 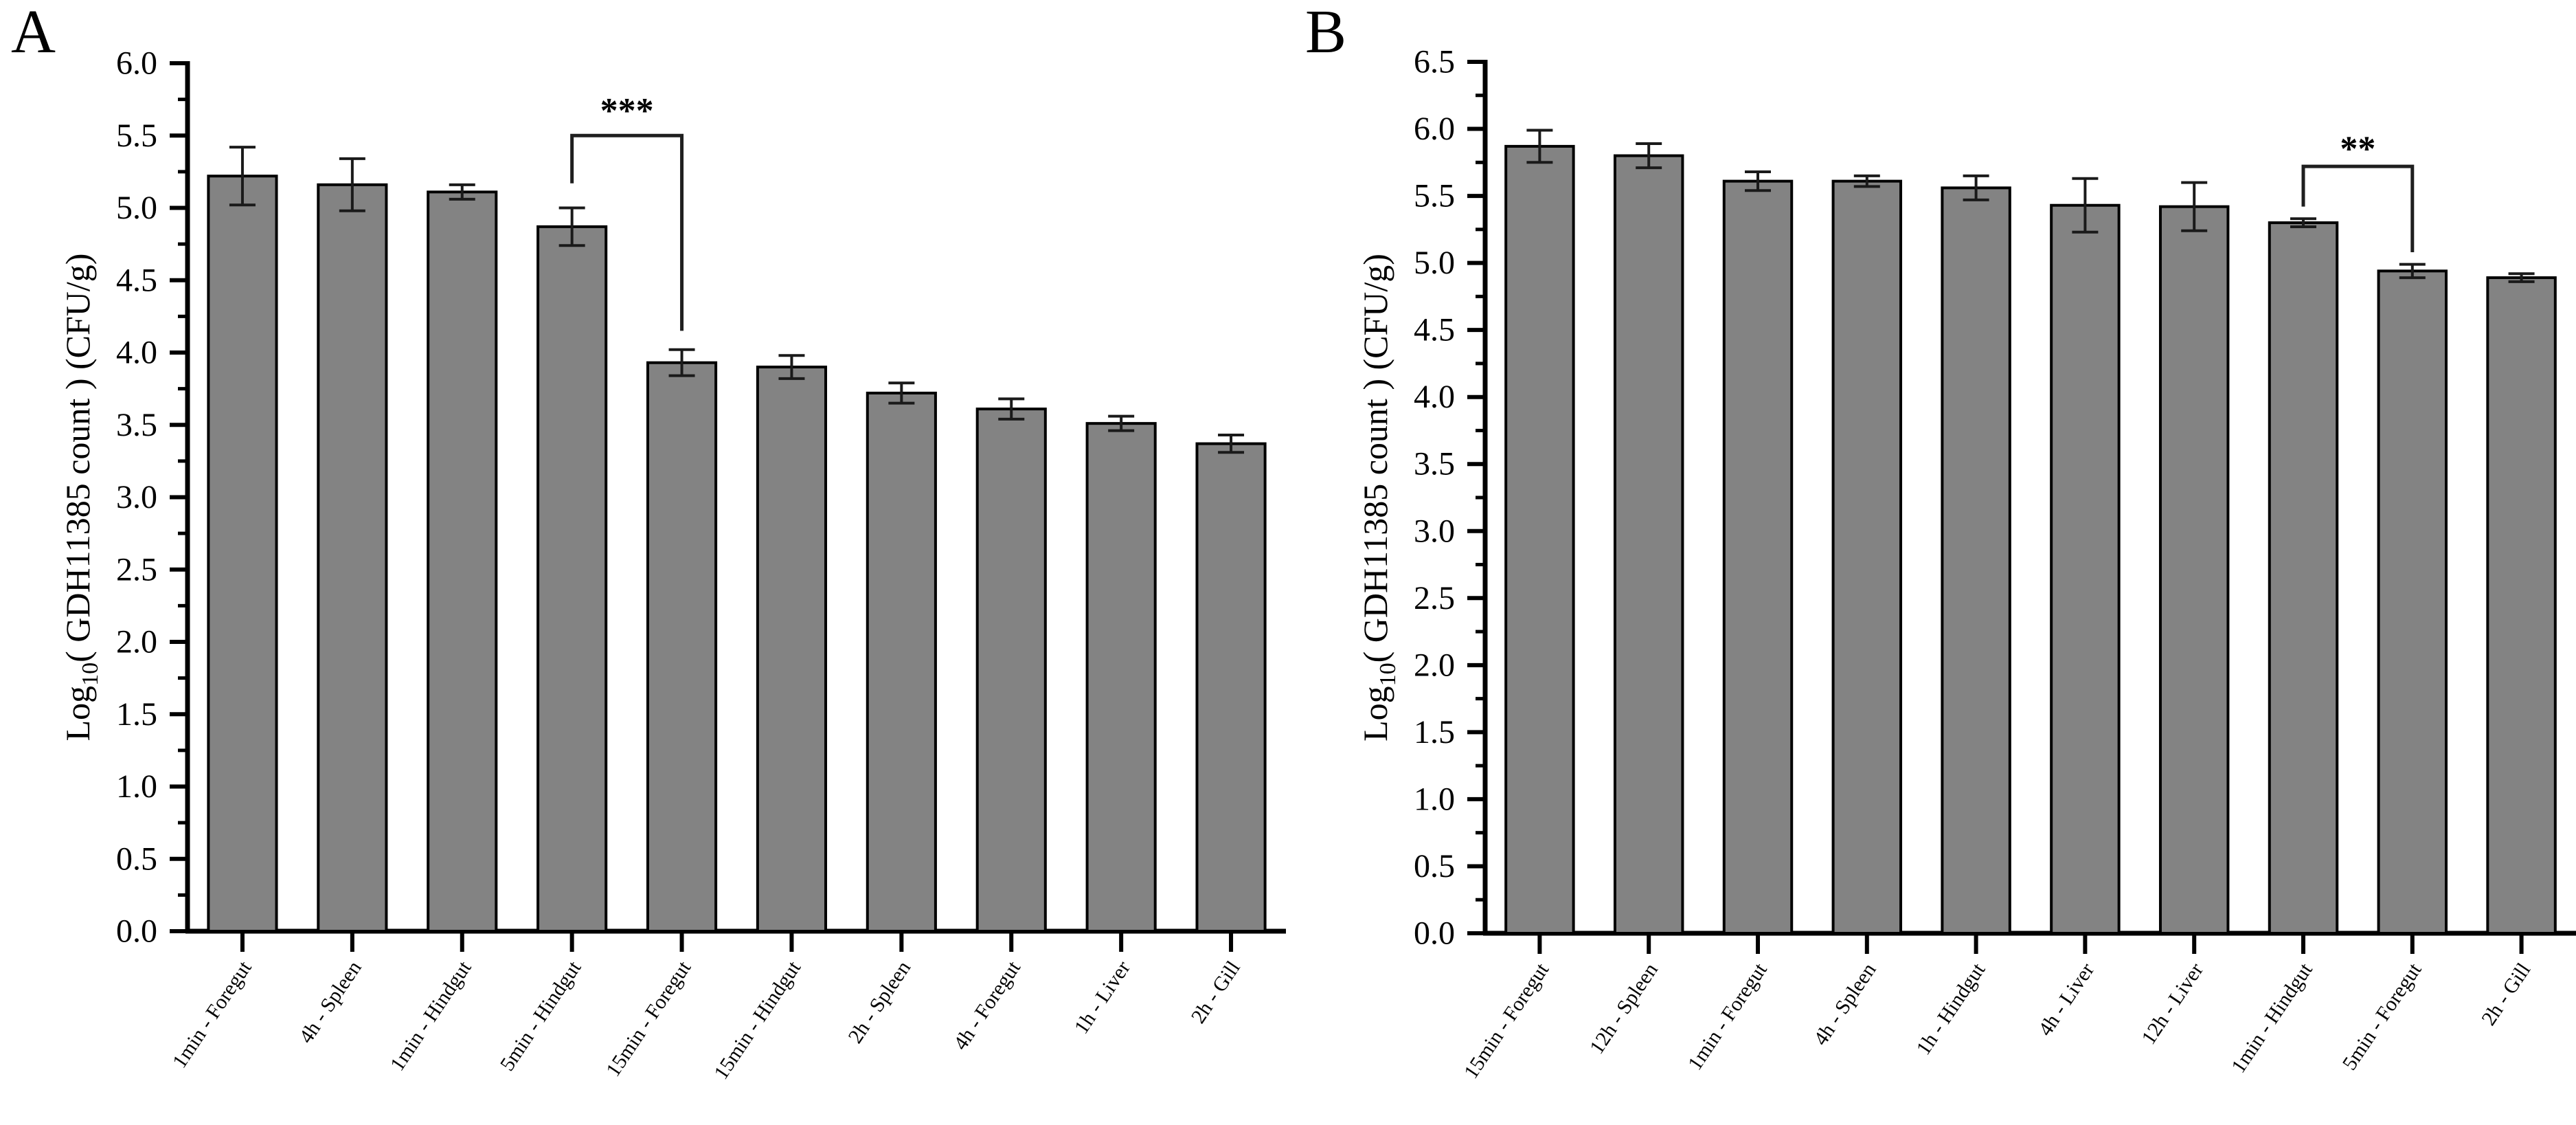 I want to click on x-category-label: 4h - Liver, so click(x=2066, y=999).